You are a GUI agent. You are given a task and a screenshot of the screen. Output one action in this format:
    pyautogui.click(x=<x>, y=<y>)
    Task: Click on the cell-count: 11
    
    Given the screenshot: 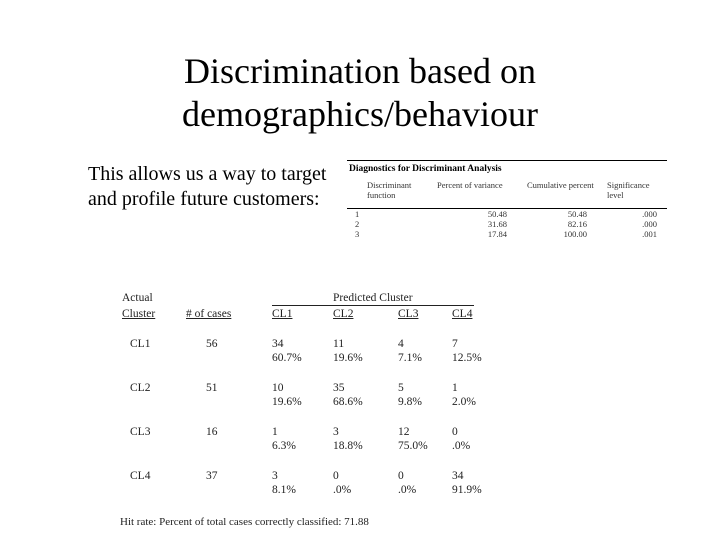 What is the action you would take?
    pyautogui.click(x=339, y=344)
    